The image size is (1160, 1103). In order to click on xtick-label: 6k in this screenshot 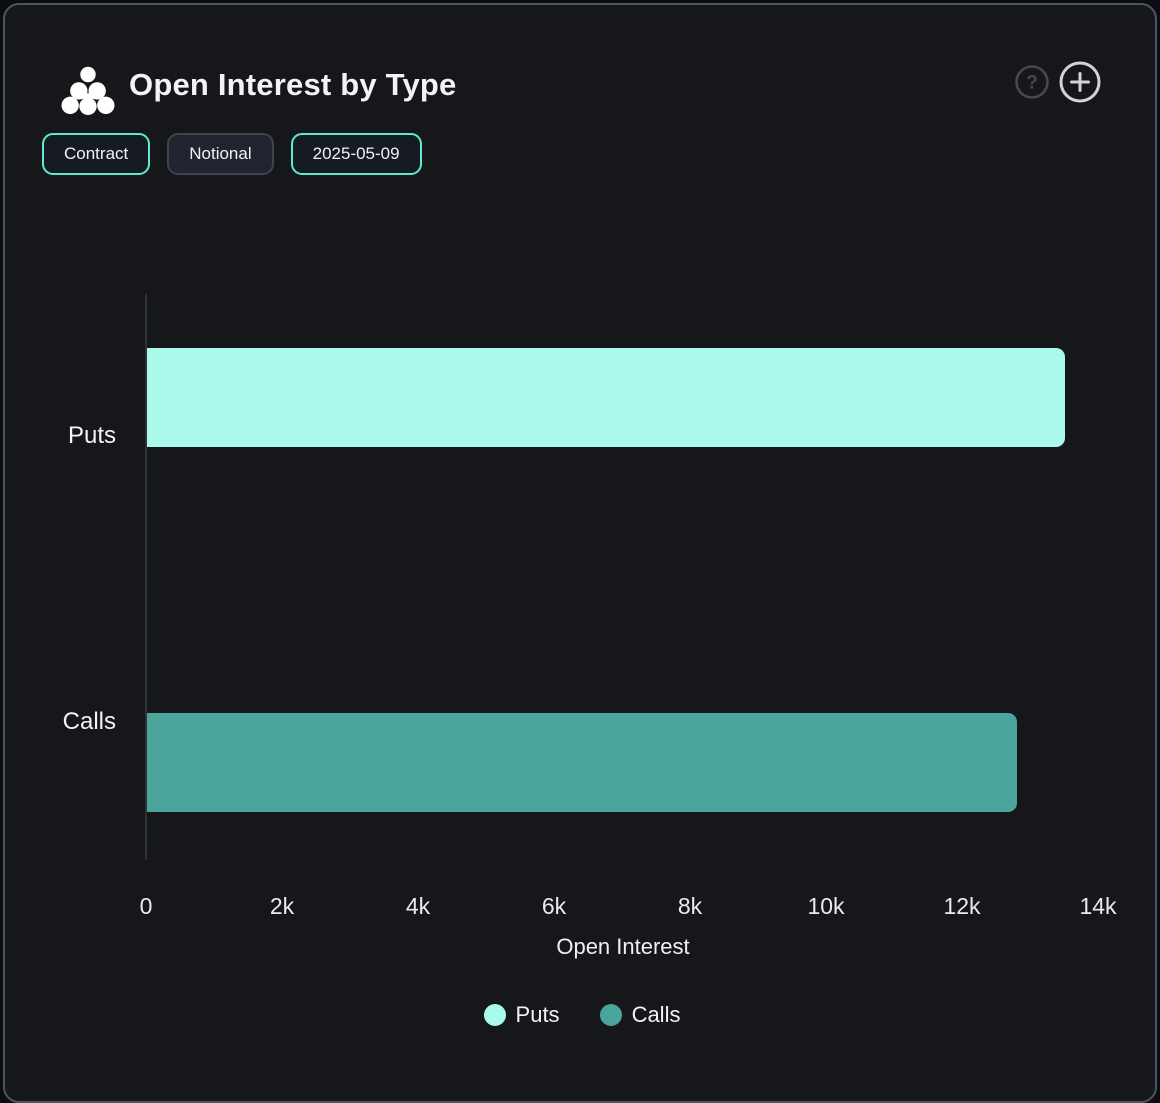, I will do `click(554, 906)`.